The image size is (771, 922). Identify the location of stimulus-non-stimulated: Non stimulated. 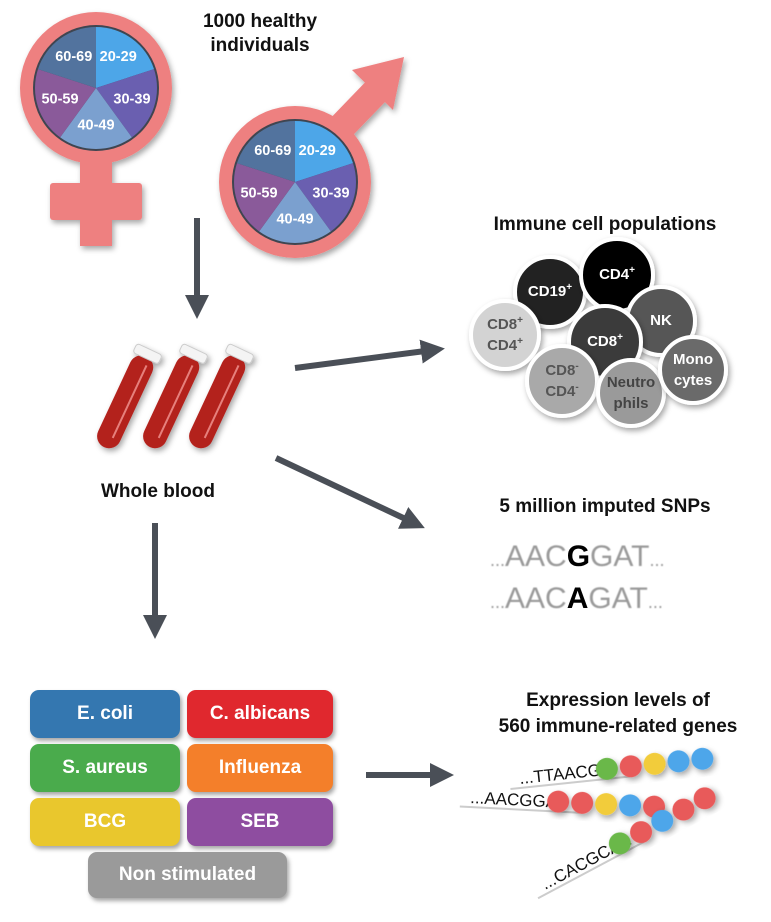
(187, 875).